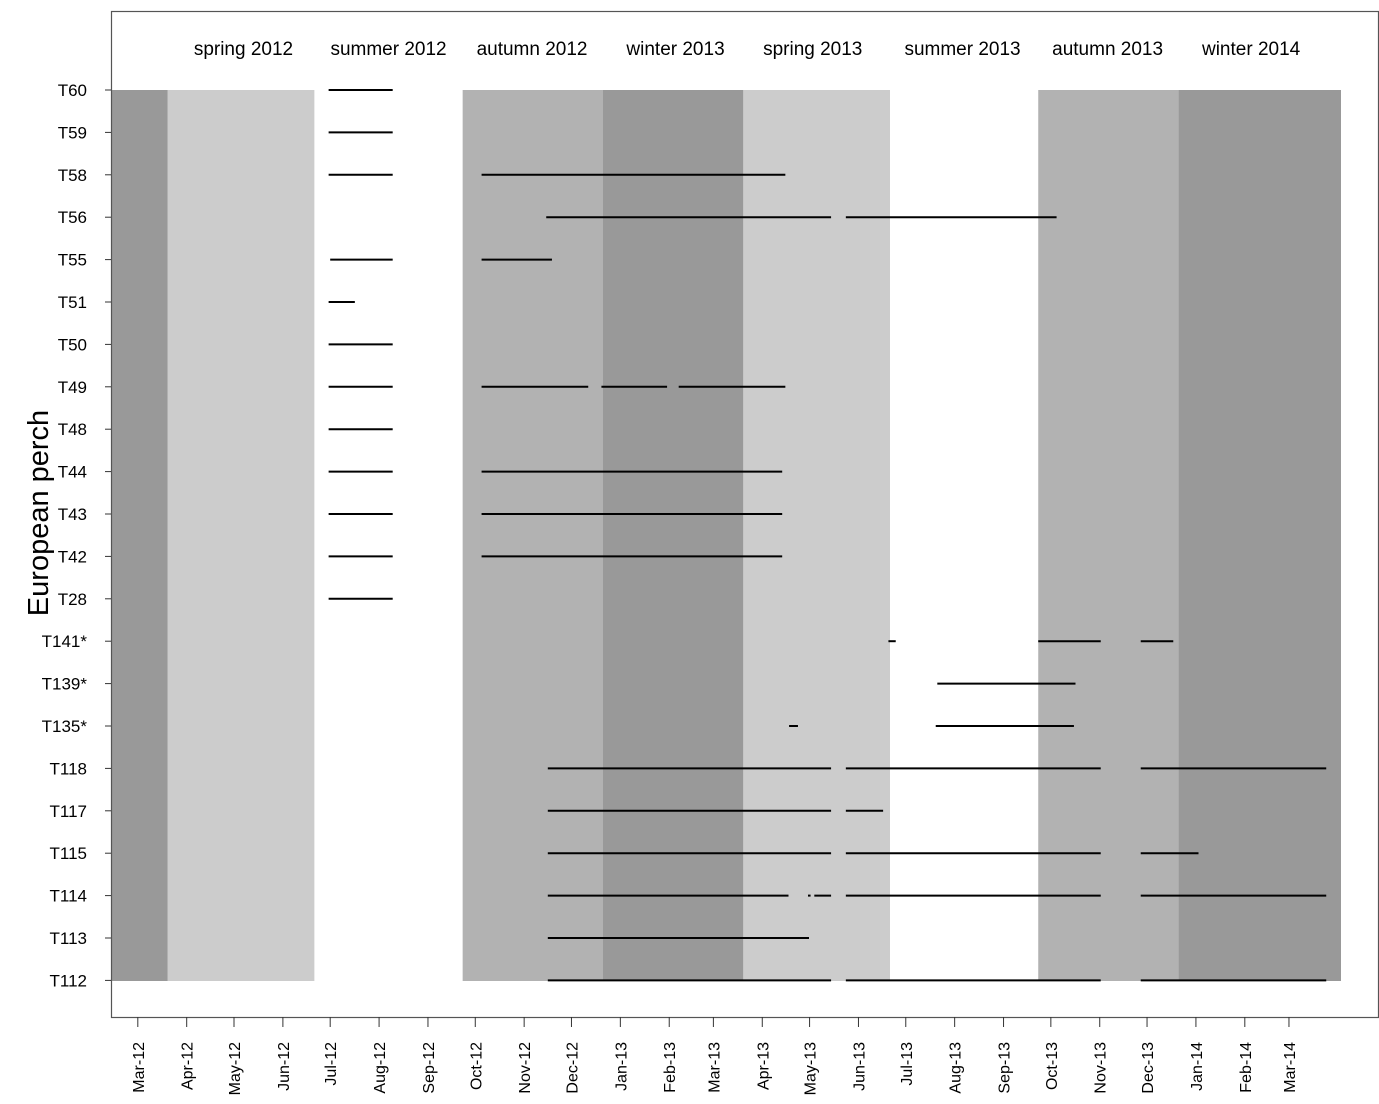 The width and height of the screenshot is (1379, 1104). Describe the element at coordinates (72, 90) in the screenshot. I see `row-label-0: T60` at that location.